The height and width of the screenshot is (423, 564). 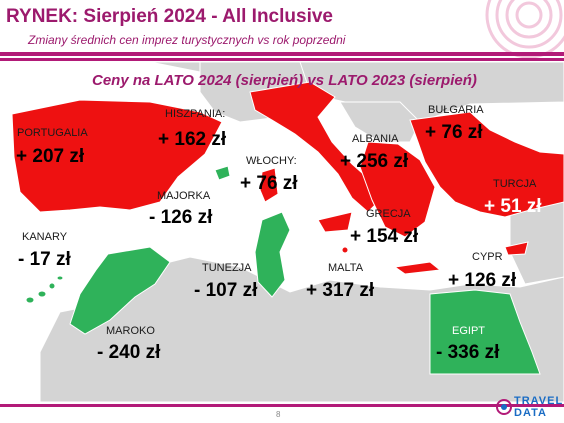 I want to click on value-egipt: - 336 zł, so click(x=468, y=352).